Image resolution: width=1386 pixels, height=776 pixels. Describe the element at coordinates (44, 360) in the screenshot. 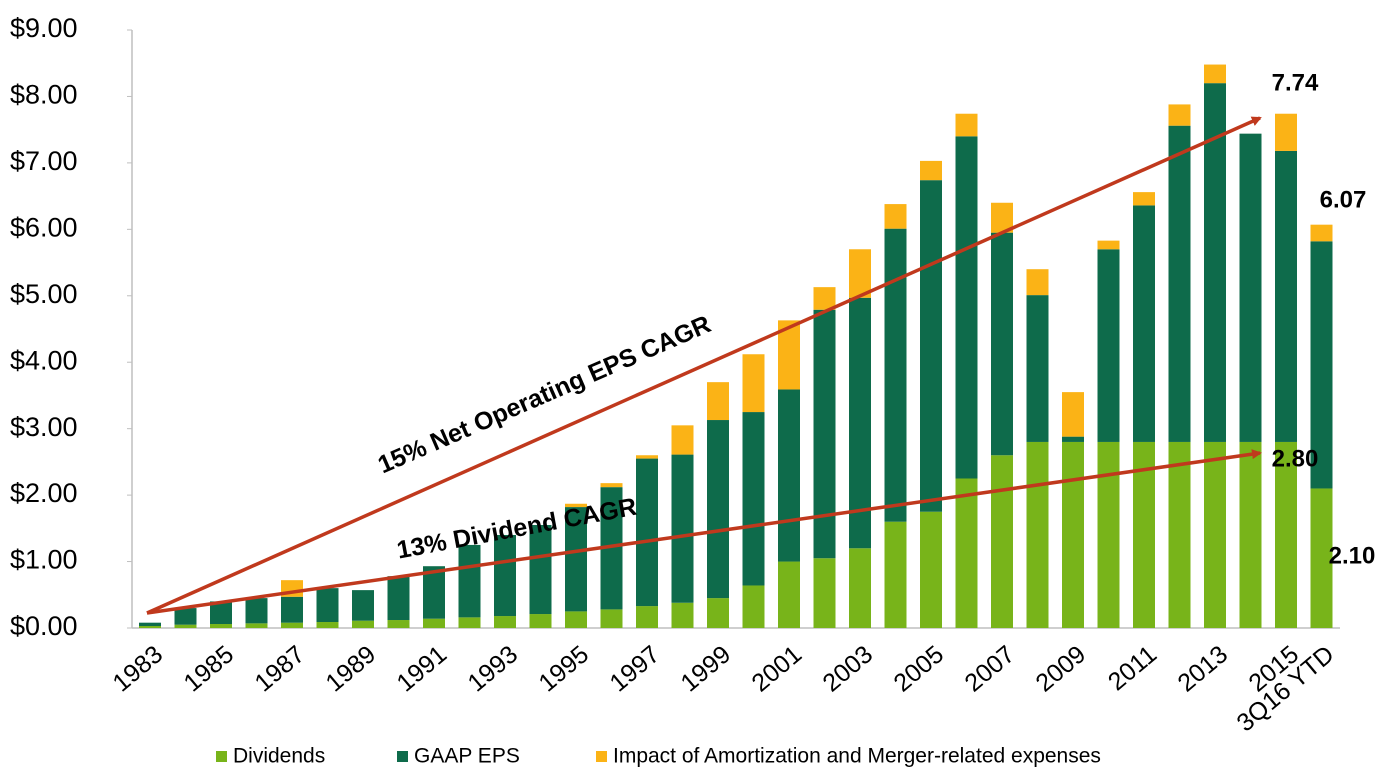

I see `y-tick-label: $4.00` at that location.